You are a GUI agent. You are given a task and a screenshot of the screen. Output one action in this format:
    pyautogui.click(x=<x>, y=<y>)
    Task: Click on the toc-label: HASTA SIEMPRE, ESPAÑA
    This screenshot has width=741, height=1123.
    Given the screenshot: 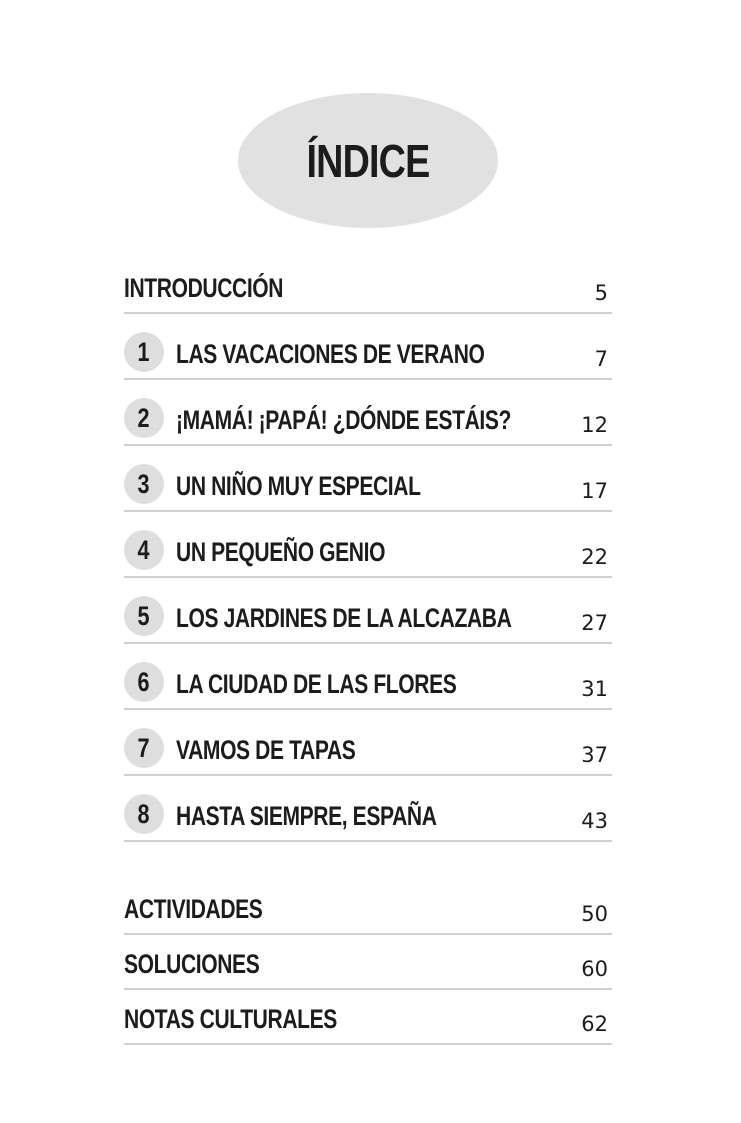 What is the action you would take?
    pyautogui.click(x=306, y=816)
    